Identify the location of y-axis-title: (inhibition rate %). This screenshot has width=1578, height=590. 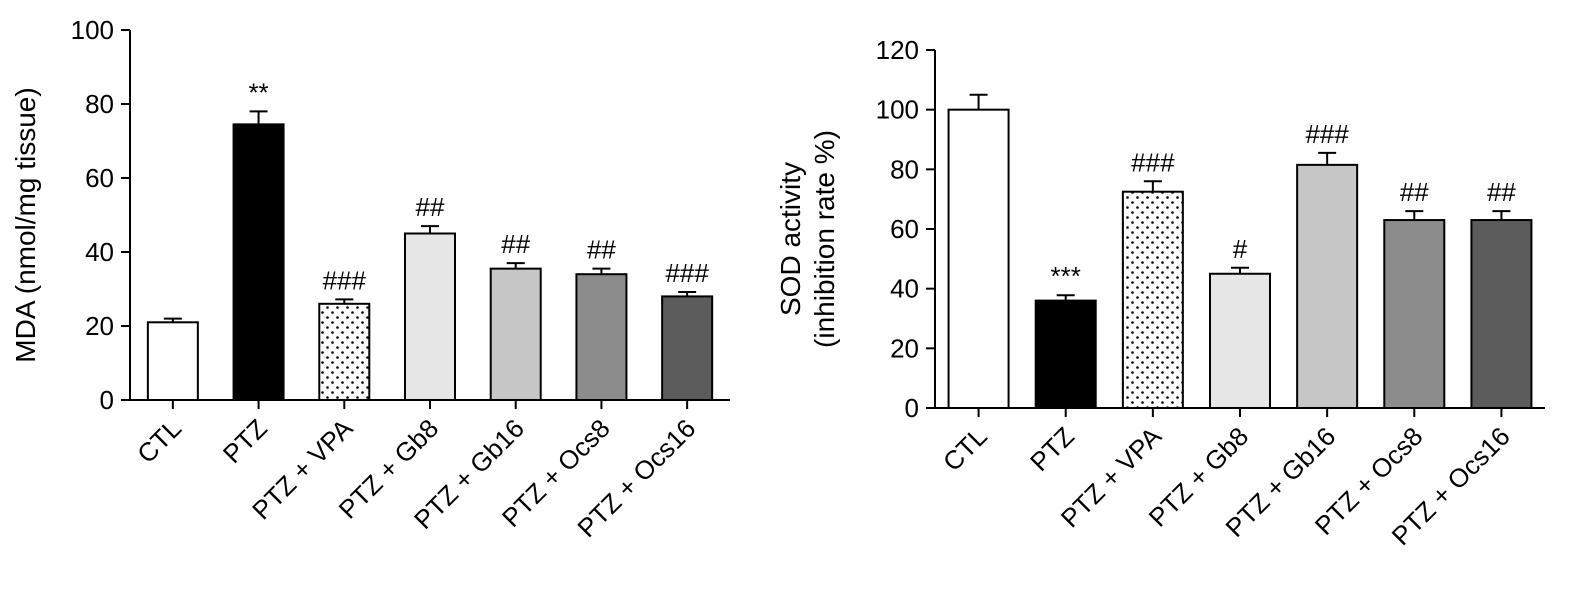
(824, 239).